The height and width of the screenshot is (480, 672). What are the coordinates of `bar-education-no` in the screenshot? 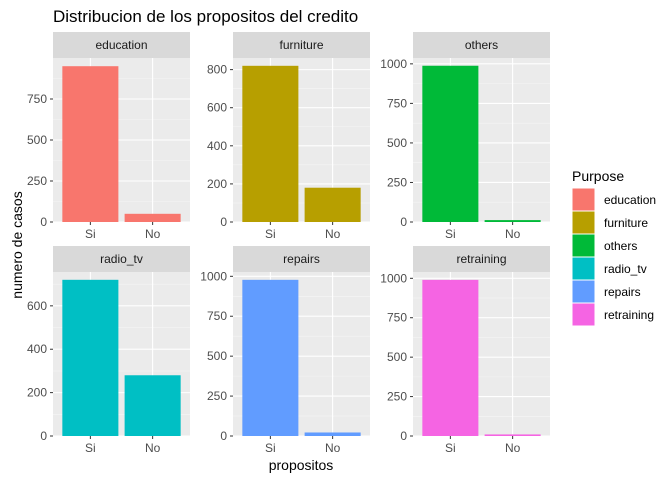 It's located at (152, 217).